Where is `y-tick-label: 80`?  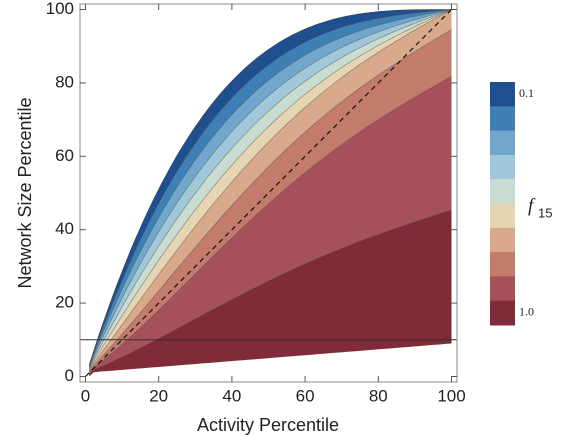
y-tick-label: 80 is located at coordinates (64, 81).